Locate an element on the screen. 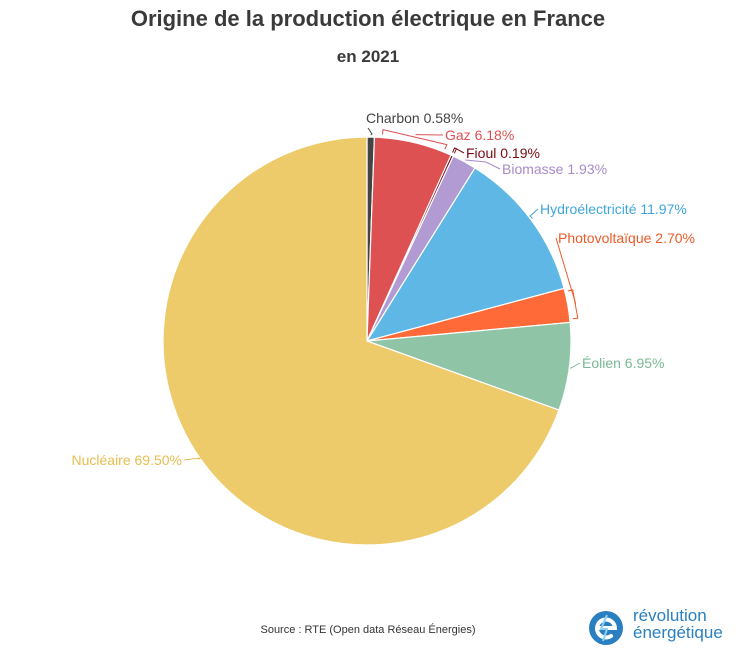 The height and width of the screenshot is (653, 736). leader-line-biomasse is located at coordinates (483, 164).